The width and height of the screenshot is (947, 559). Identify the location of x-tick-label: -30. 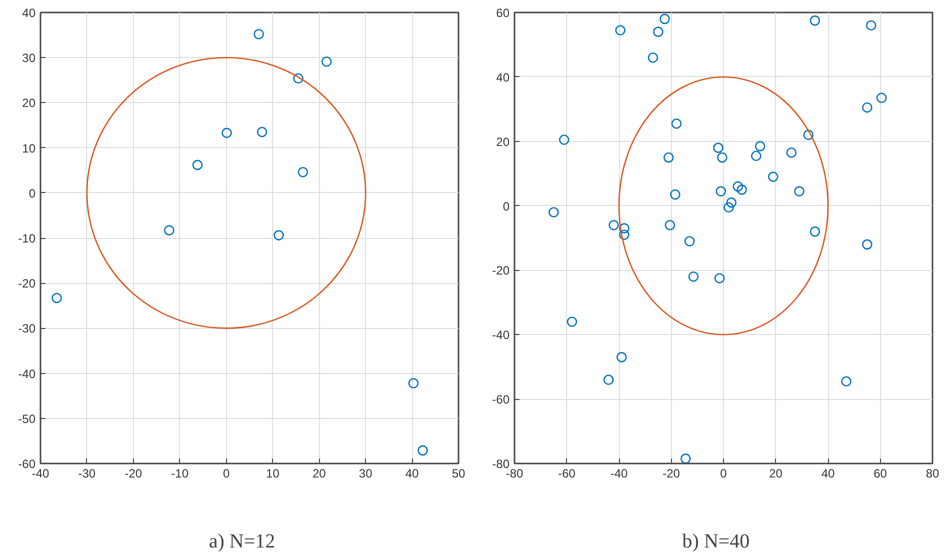
(87, 473).